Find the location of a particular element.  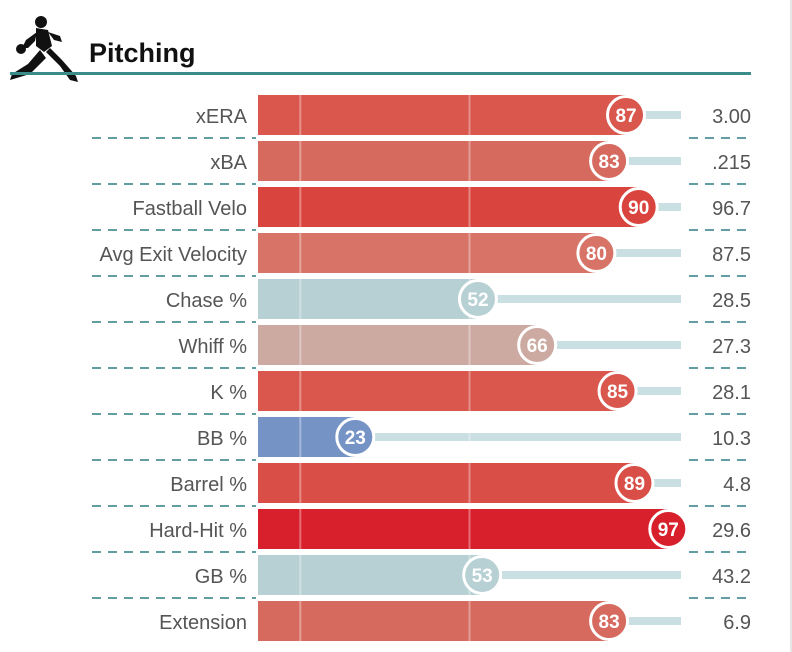

metric-label: Whiff % is located at coordinates (212, 347).